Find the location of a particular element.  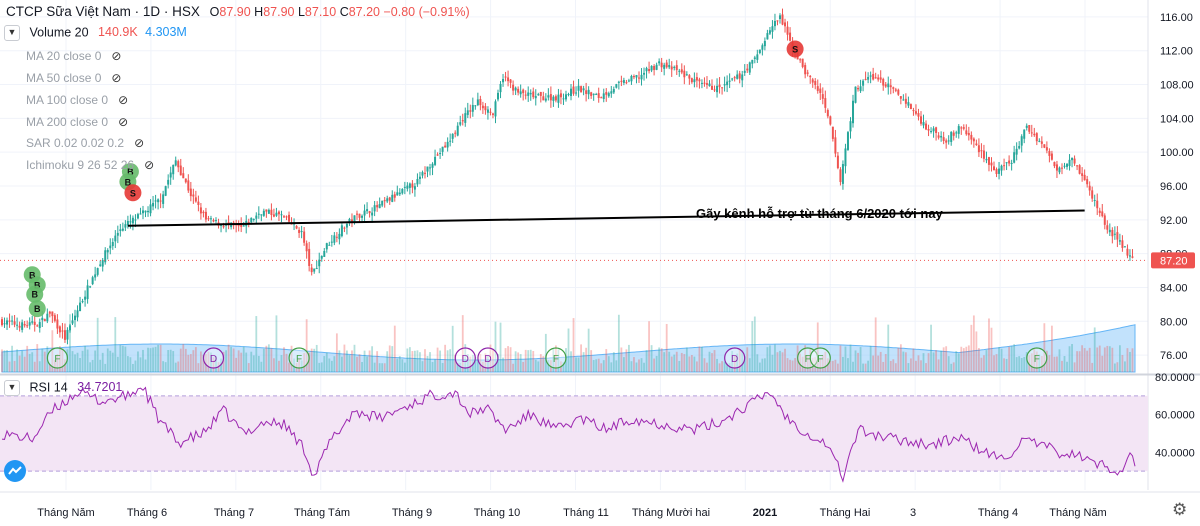

indicator-label: Ichimoku 9 26 52 26 is located at coordinates (80, 165).